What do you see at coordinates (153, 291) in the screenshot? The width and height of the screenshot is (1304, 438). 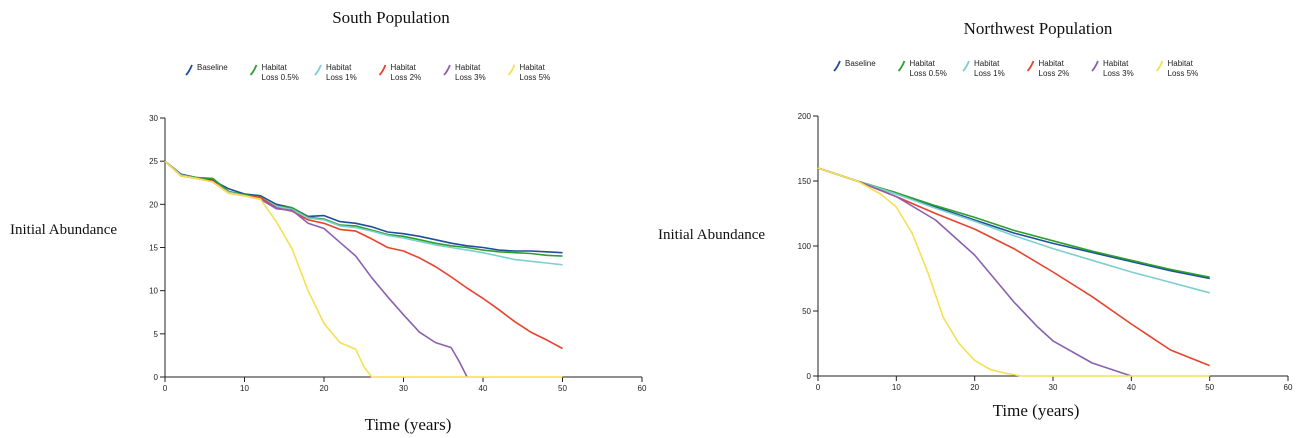 I see `y-tick-label: 10` at bounding box center [153, 291].